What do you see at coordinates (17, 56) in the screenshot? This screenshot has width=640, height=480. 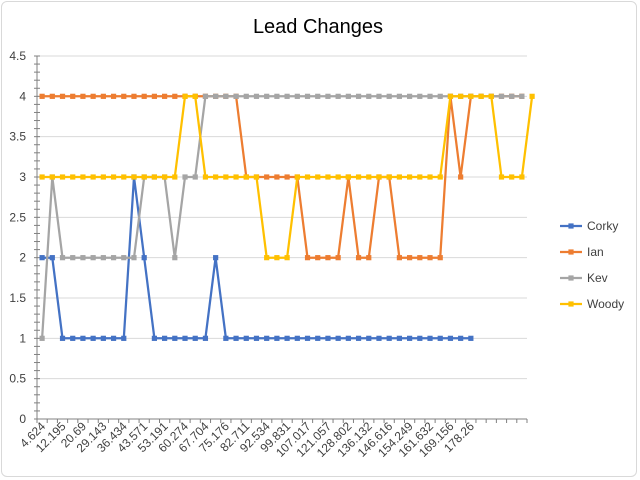 I see `y-tick-label: 4.5` at bounding box center [17, 56].